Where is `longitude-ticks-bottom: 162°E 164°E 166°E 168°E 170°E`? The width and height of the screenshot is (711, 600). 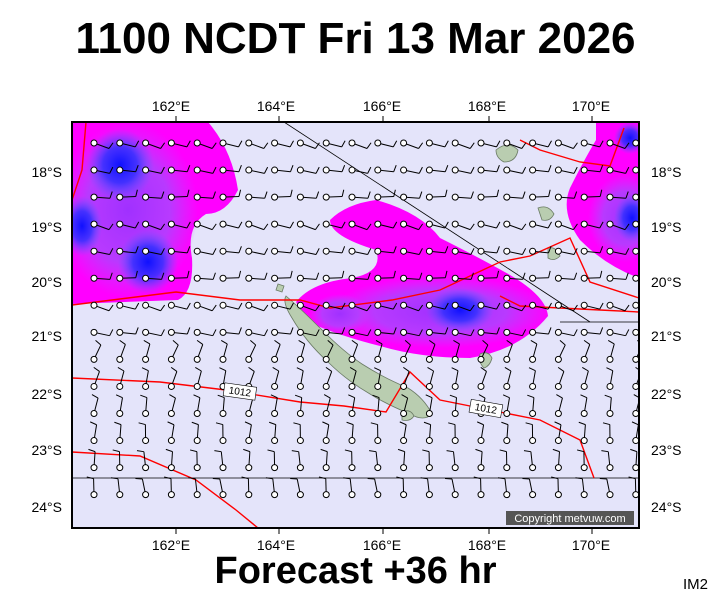 longitude-ticks-bottom: 162°E 164°E 166°E 168°E 170°E is located at coordinates (381, 540).